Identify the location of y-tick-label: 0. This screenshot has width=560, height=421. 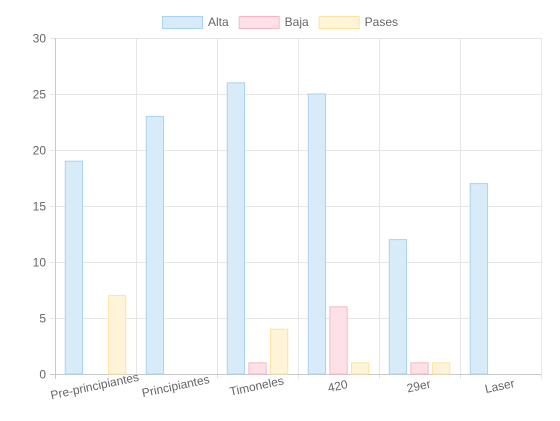
(42, 375).